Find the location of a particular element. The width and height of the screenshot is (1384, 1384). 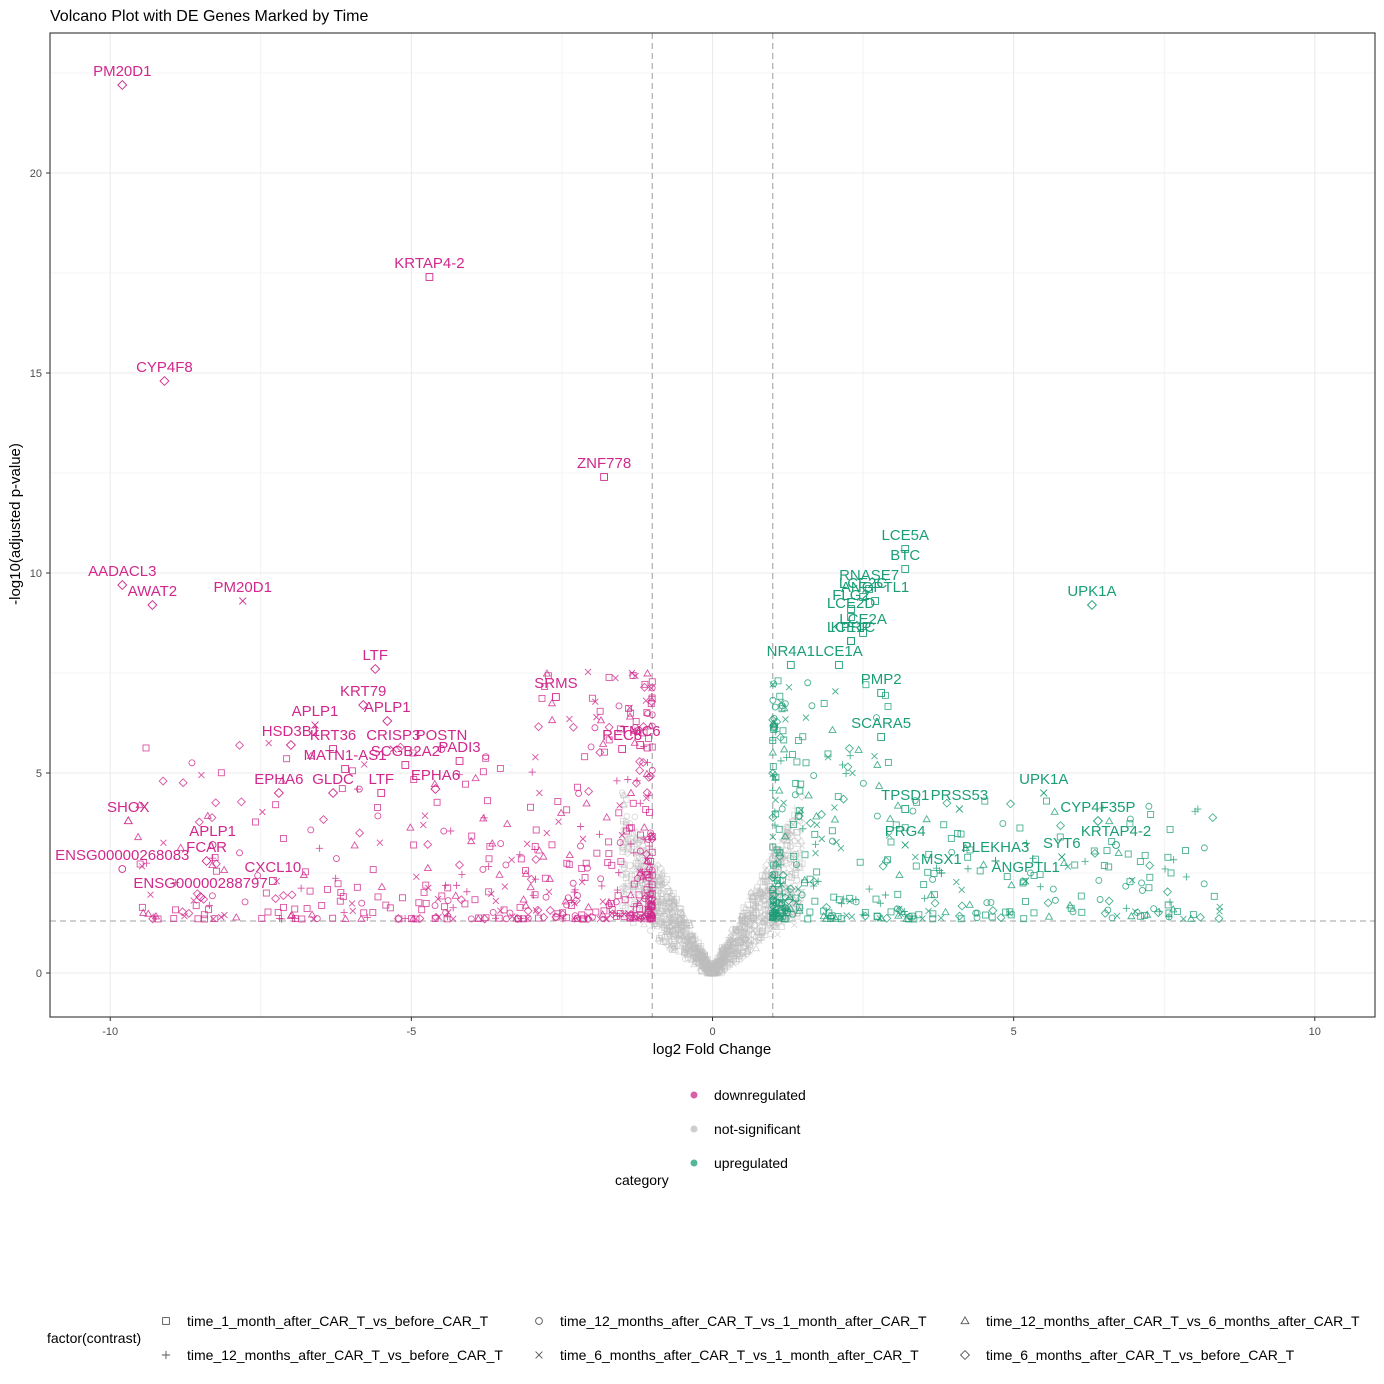

gene-label: FLG2 is located at coordinates (851, 595).